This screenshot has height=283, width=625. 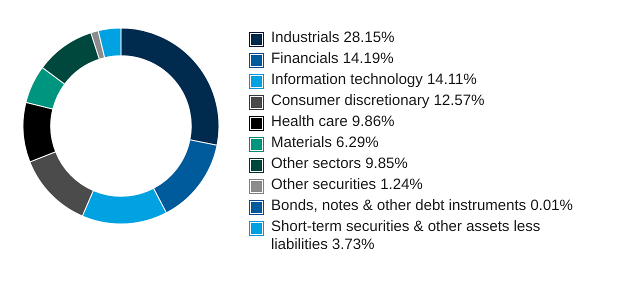 I want to click on data-label: 1.24%, so click(x=401, y=184).